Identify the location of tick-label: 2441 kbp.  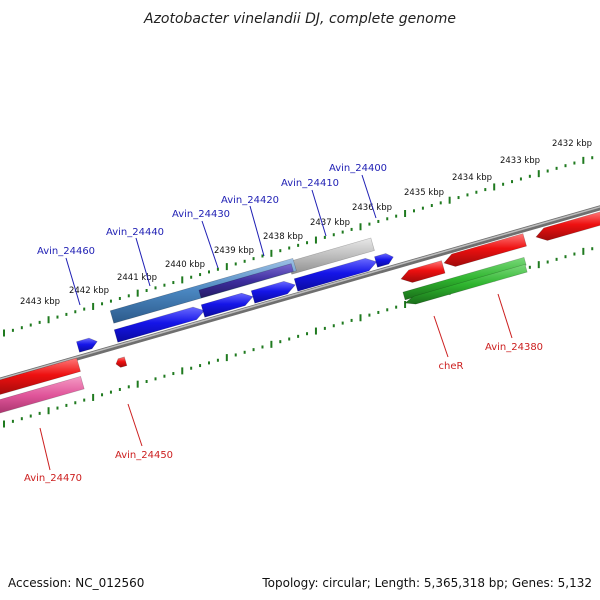
(137, 278).